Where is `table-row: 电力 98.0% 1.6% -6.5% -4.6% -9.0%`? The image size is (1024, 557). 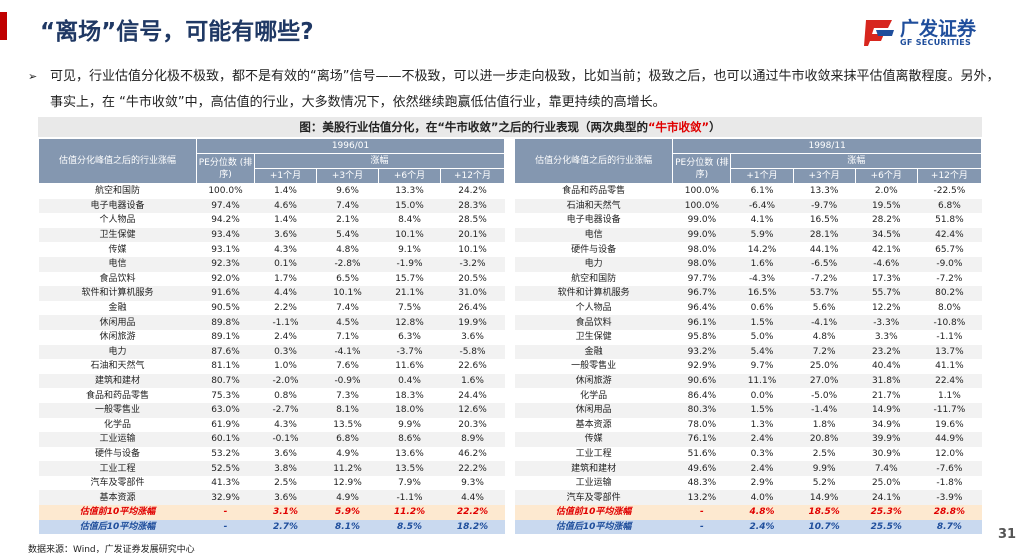
table-row: 电力 98.0% 1.6% -6.5% -4.6% -9.0% is located at coordinates (748, 264).